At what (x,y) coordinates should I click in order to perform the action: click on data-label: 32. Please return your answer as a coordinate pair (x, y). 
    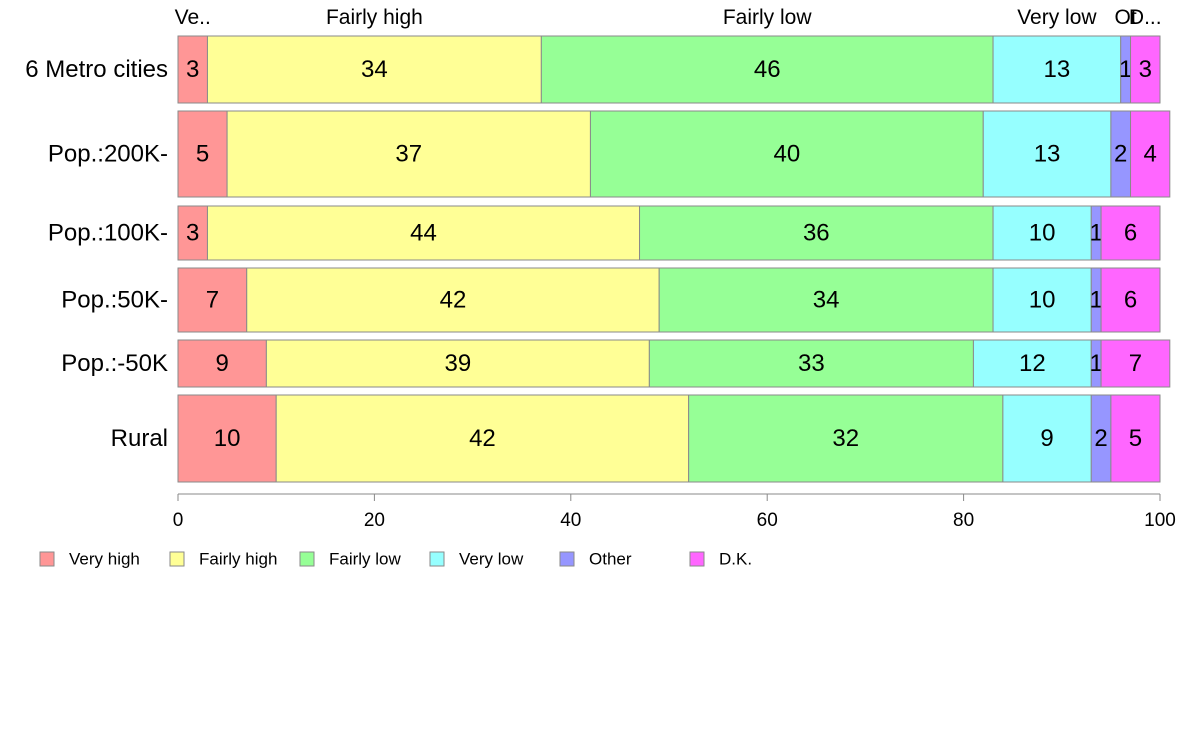
    Looking at the image, I should click on (845, 438).